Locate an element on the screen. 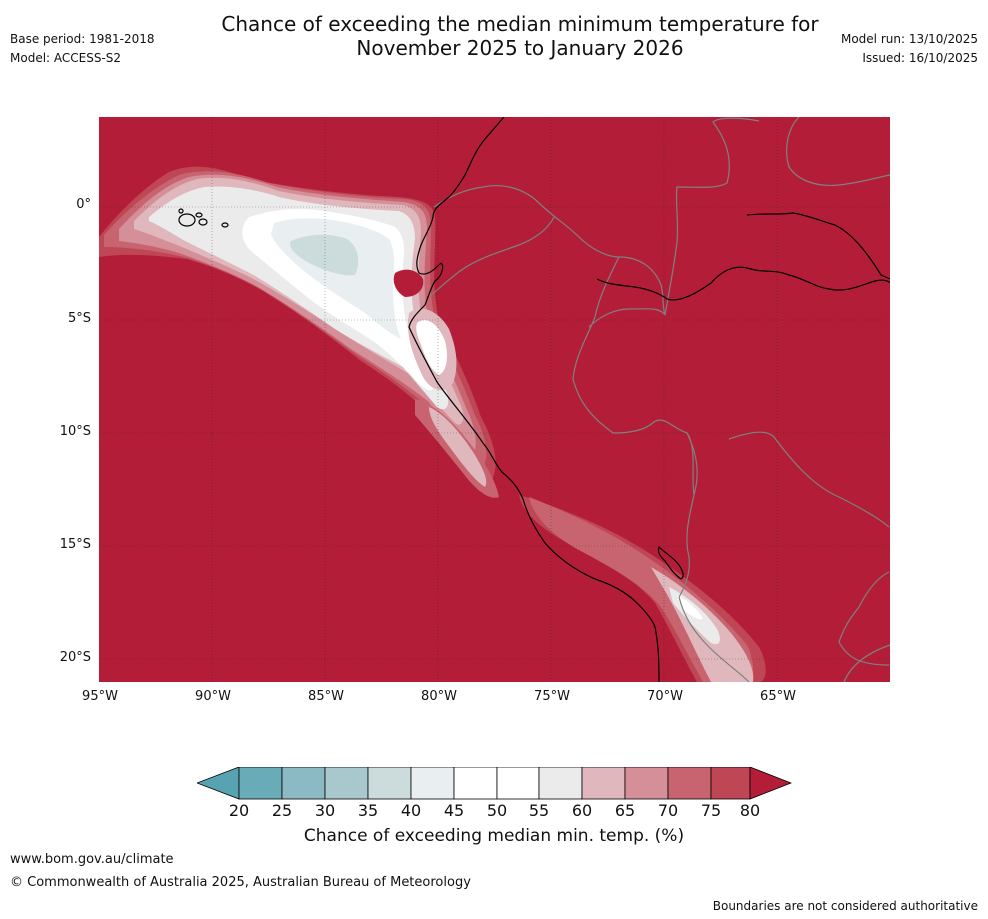  island-san-cristobal is located at coordinates (225, 225).